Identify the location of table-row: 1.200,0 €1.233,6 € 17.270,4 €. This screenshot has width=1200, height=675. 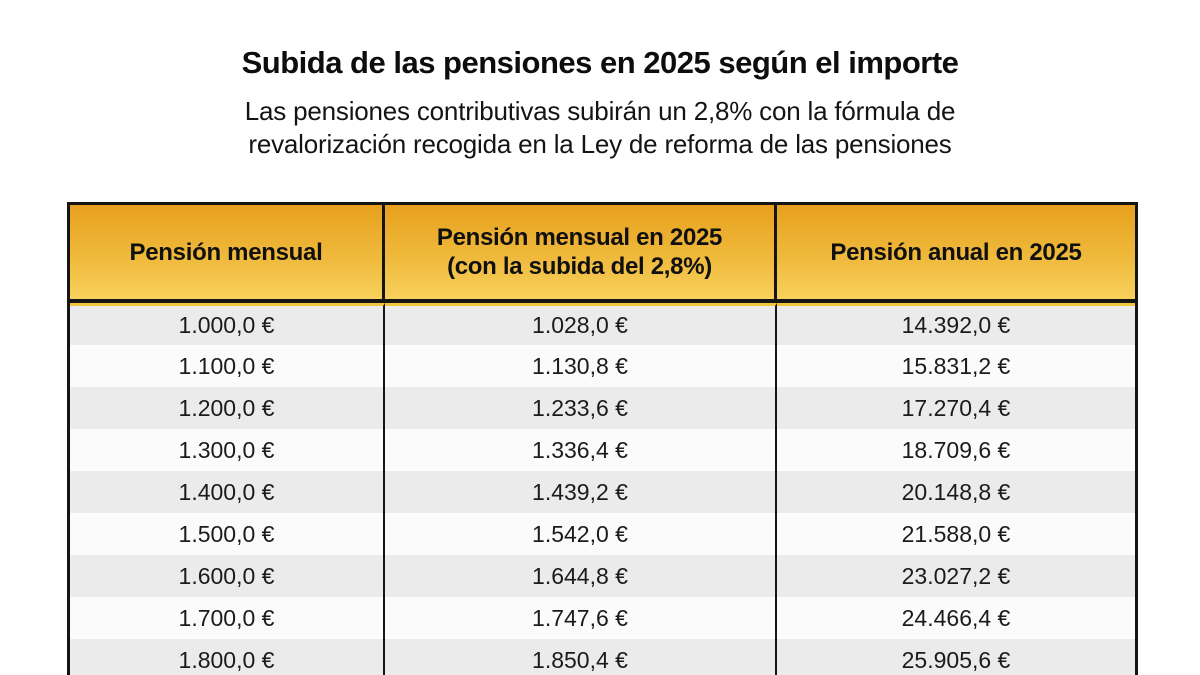
(602, 408).